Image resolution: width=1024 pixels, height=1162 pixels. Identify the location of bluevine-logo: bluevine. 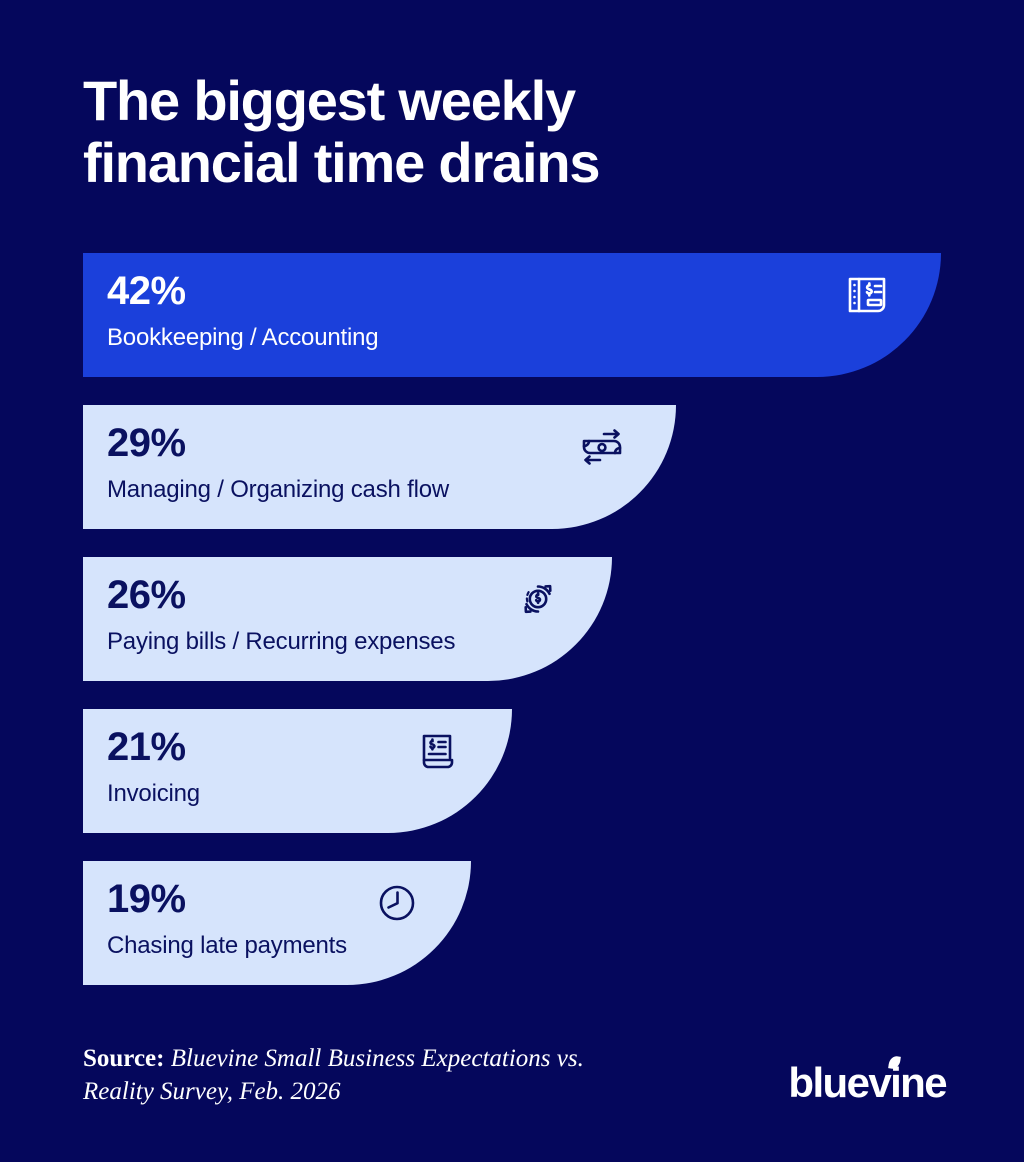
(868, 1079).